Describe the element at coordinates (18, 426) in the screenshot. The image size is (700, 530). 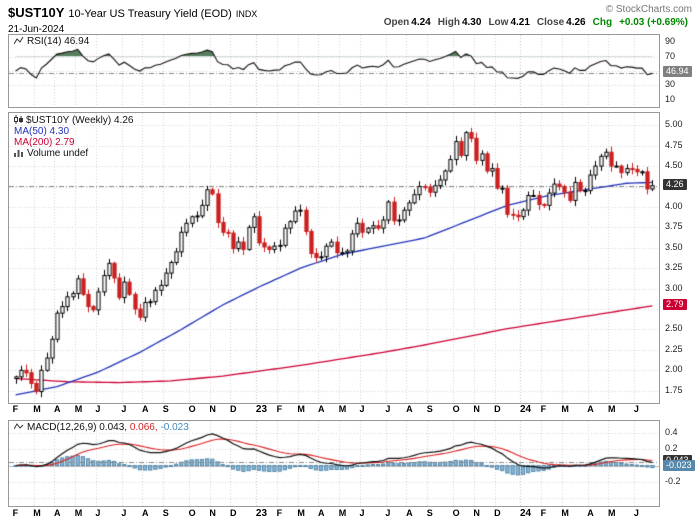
I see `macd-indicator-icon` at that location.